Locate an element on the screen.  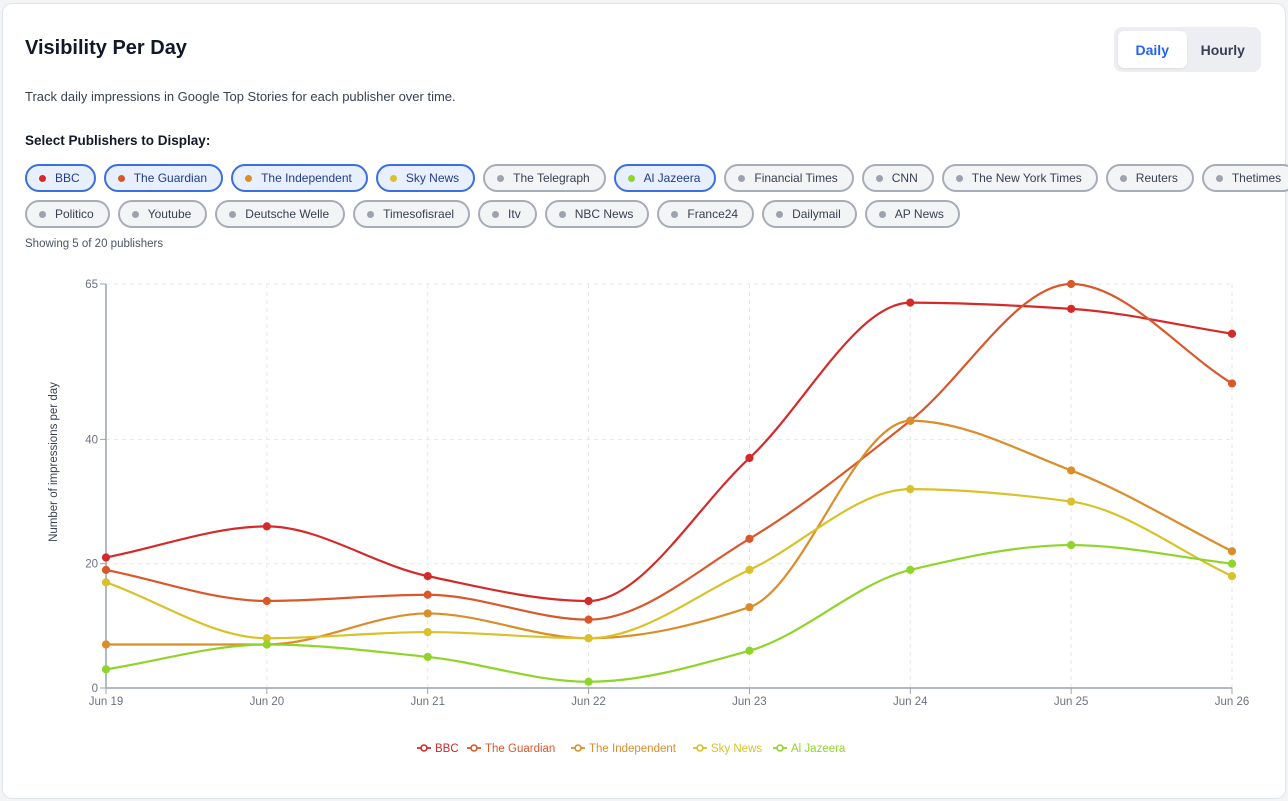
publisher-pill-reuters: Reuters is located at coordinates (1149, 178).